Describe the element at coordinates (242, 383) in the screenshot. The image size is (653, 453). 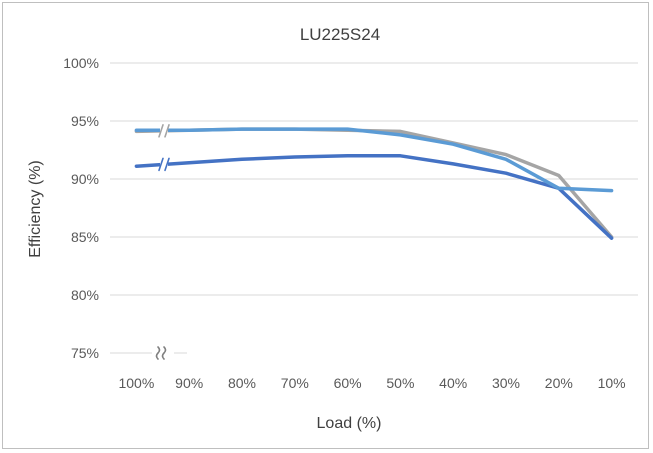
I see `x-tick-label: 80%` at that location.